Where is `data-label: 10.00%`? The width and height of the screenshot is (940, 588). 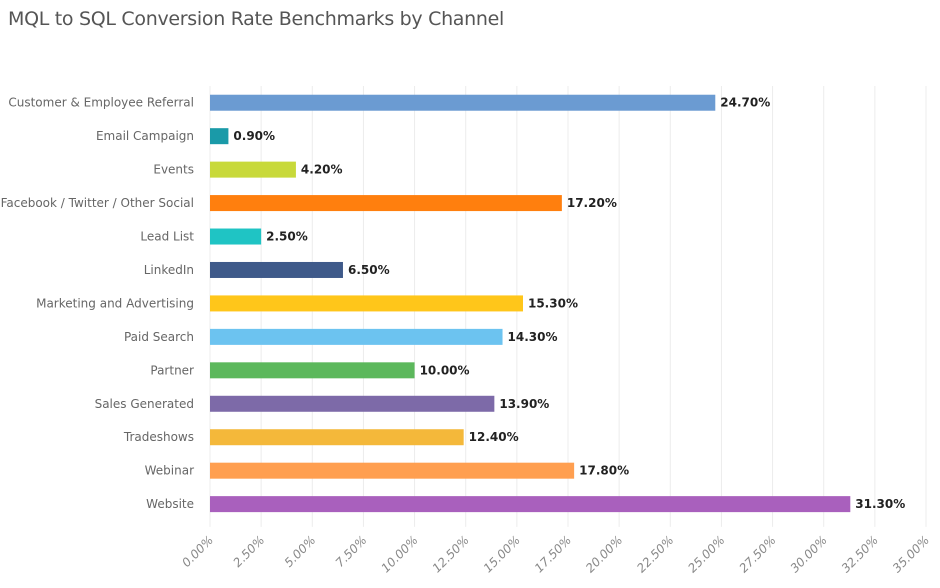
data-label: 10.00% is located at coordinates (445, 370).